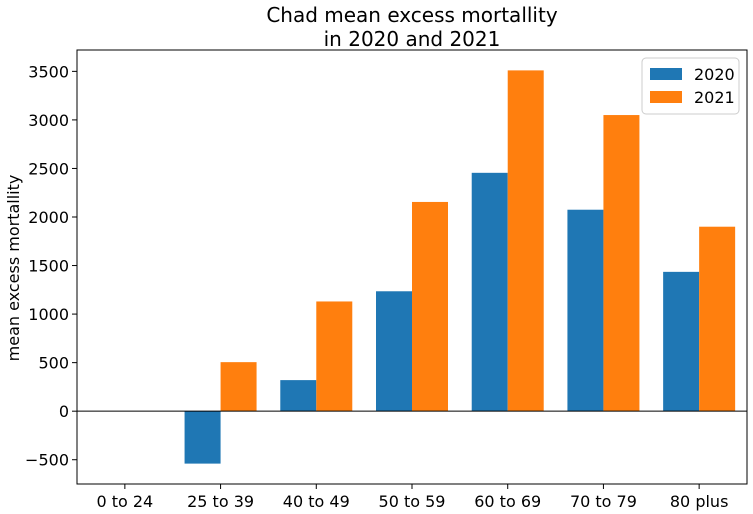 This screenshot has width=753, height=514. What do you see at coordinates (48, 120) in the screenshot?
I see `y-tick-label: 3000` at bounding box center [48, 120].